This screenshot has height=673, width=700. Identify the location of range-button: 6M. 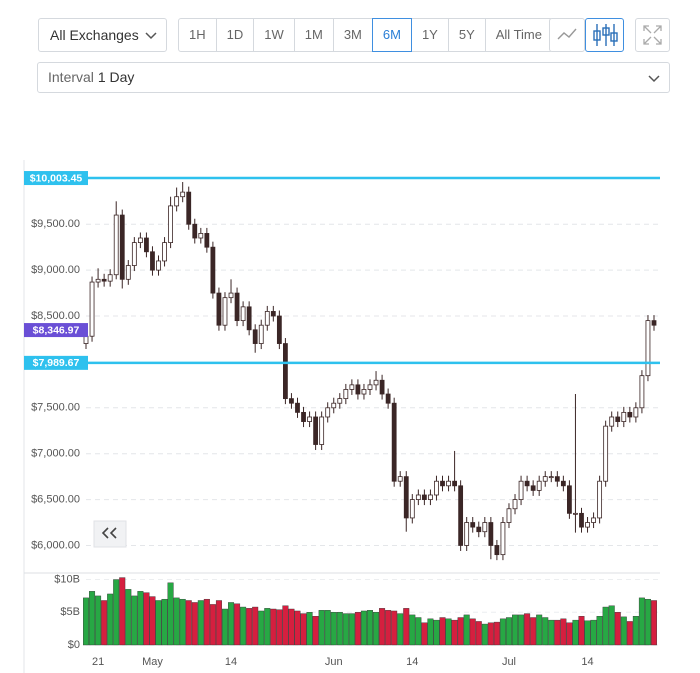
(391, 35).